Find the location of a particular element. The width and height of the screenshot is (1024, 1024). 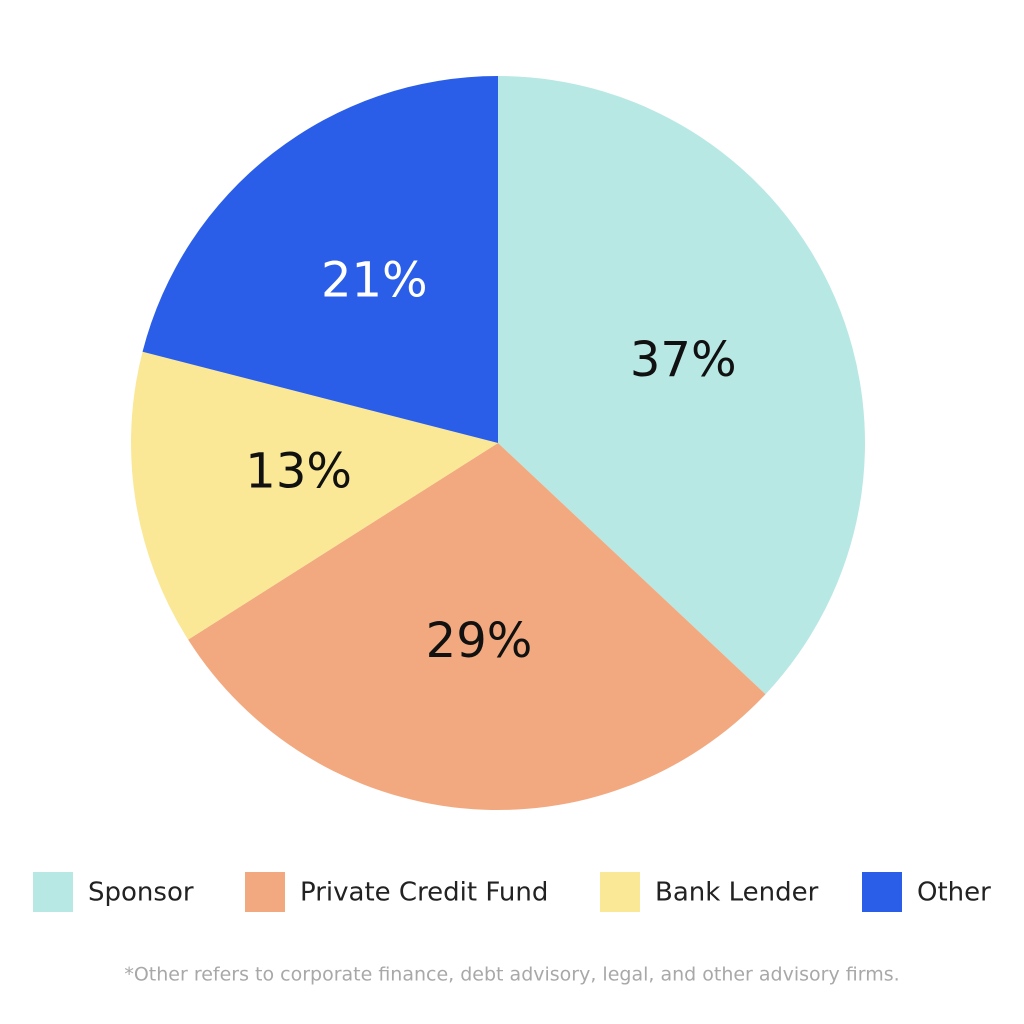

value-label: 21% is located at coordinates (374, 281).